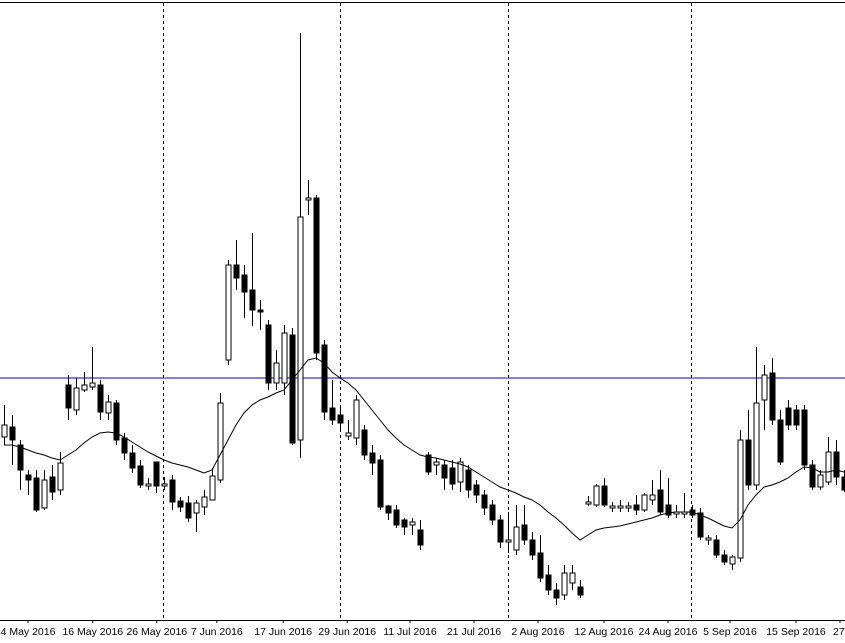 This screenshot has width=845, height=643. What do you see at coordinates (668, 632) in the screenshot?
I see `x-tick-label: 24 Aug 2016` at bounding box center [668, 632].